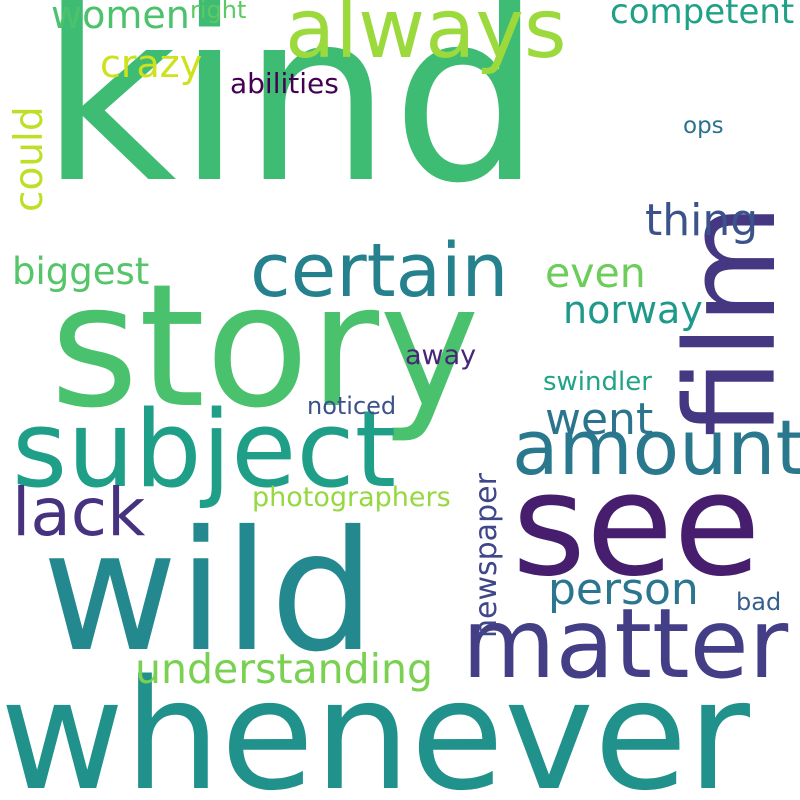 This screenshot has width=800, height=800. What do you see at coordinates (81, 271) in the screenshot?
I see `word-biggest: biggest` at bounding box center [81, 271].